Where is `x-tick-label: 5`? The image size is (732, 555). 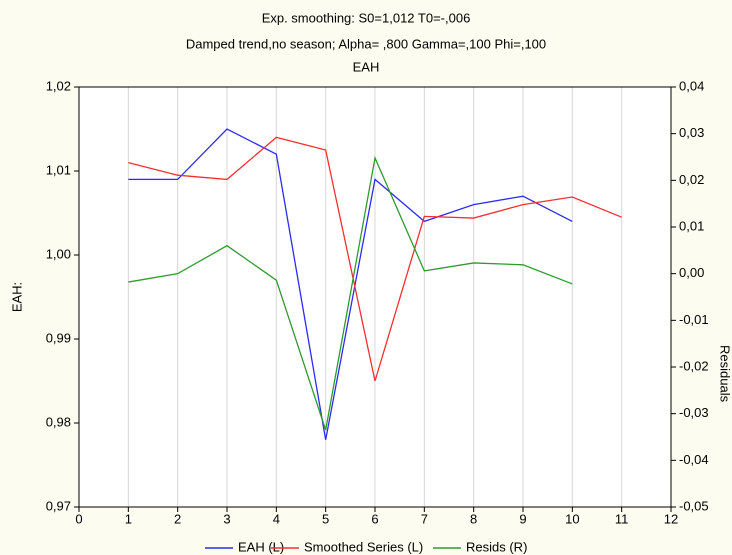
x-tick-label: 5 is located at coordinates (325, 518).